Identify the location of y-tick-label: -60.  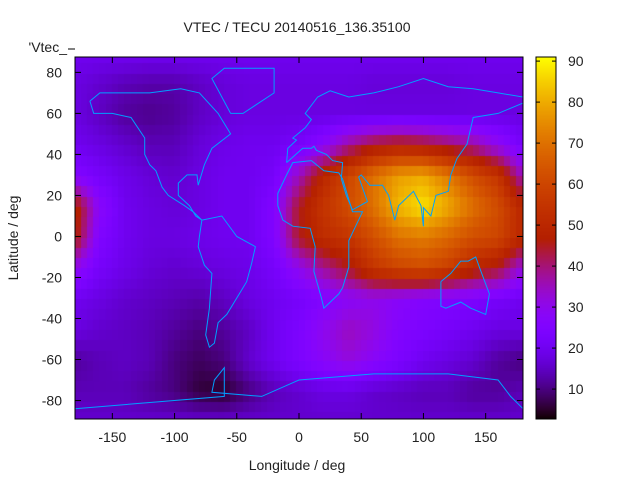
(52, 360).